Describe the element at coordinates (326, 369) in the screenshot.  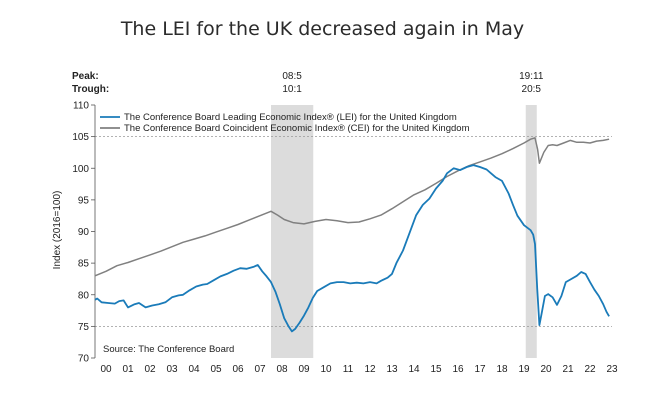
I see `x-tick-label-10: 10` at that location.